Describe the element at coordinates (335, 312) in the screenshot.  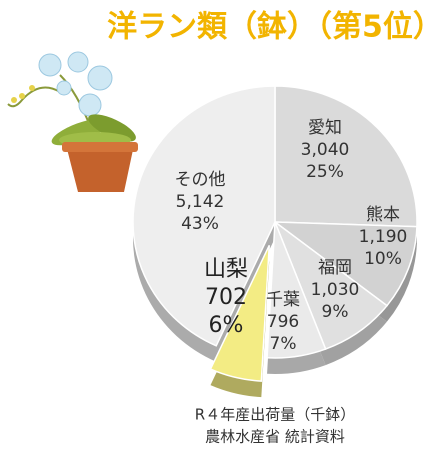
I see `percent-label: 9%` at that location.